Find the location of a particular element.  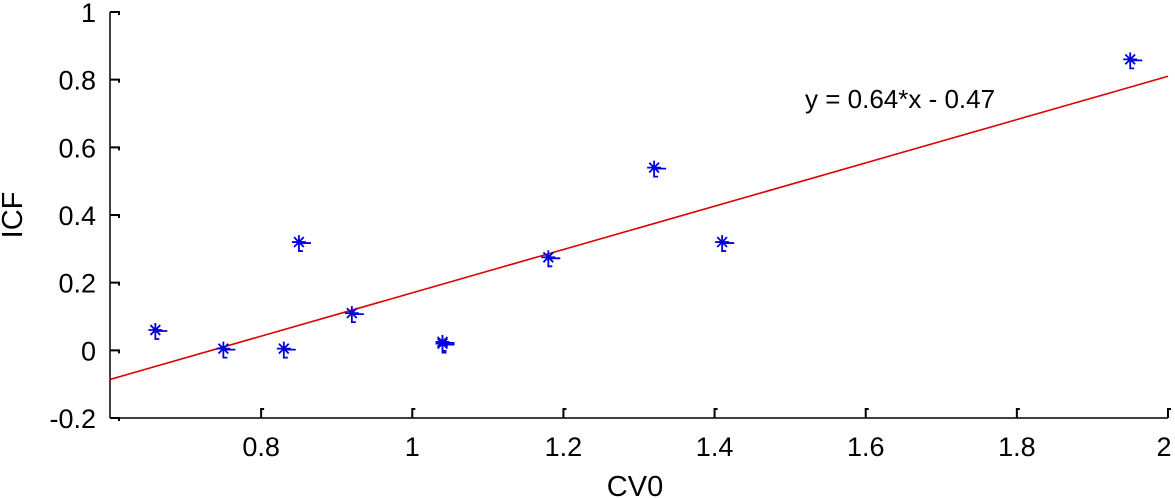

x-tick-label: 1.8 is located at coordinates (1017, 447).